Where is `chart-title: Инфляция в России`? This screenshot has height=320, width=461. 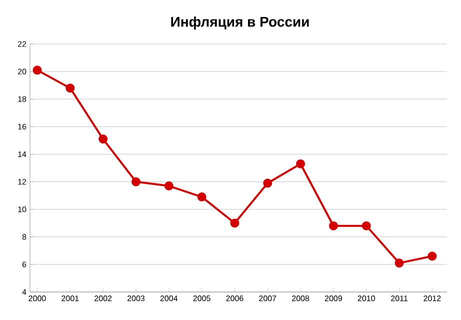
chart-title: Инфляция в России is located at coordinates (240, 23).